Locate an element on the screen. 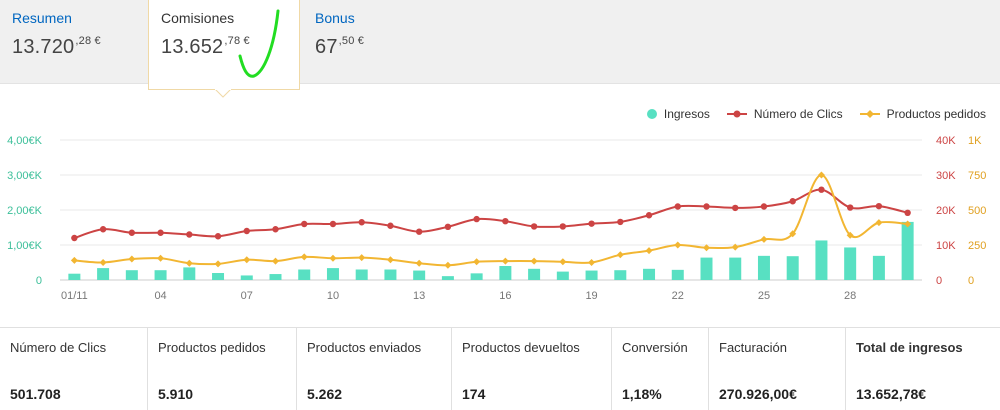  legend-ingresos: Ingresos is located at coordinates (678, 114).